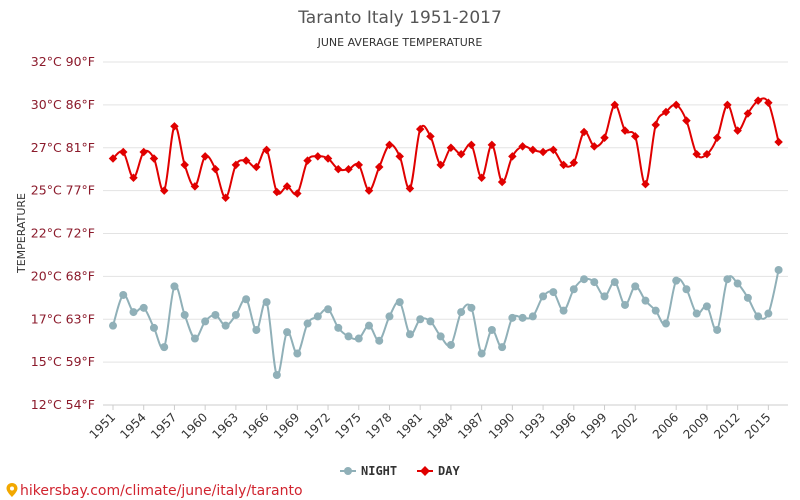 Image resolution: width=800 pixels, height=500 pixels. Describe the element at coordinates (449, 471) in the screenshot. I see `legend-day-label: DAY` at that location.